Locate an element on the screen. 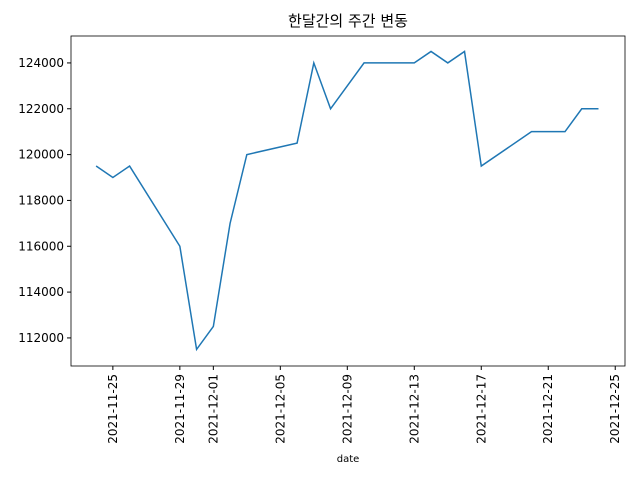 The height and width of the screenshot is (480, 640). x-tick-label: 2021-12-09 is located at coordinates (347, 409).